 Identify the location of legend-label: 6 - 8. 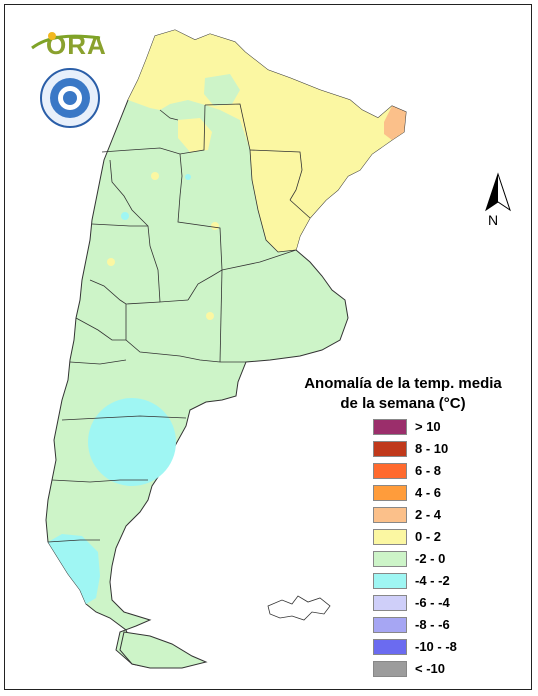
(428, 470).